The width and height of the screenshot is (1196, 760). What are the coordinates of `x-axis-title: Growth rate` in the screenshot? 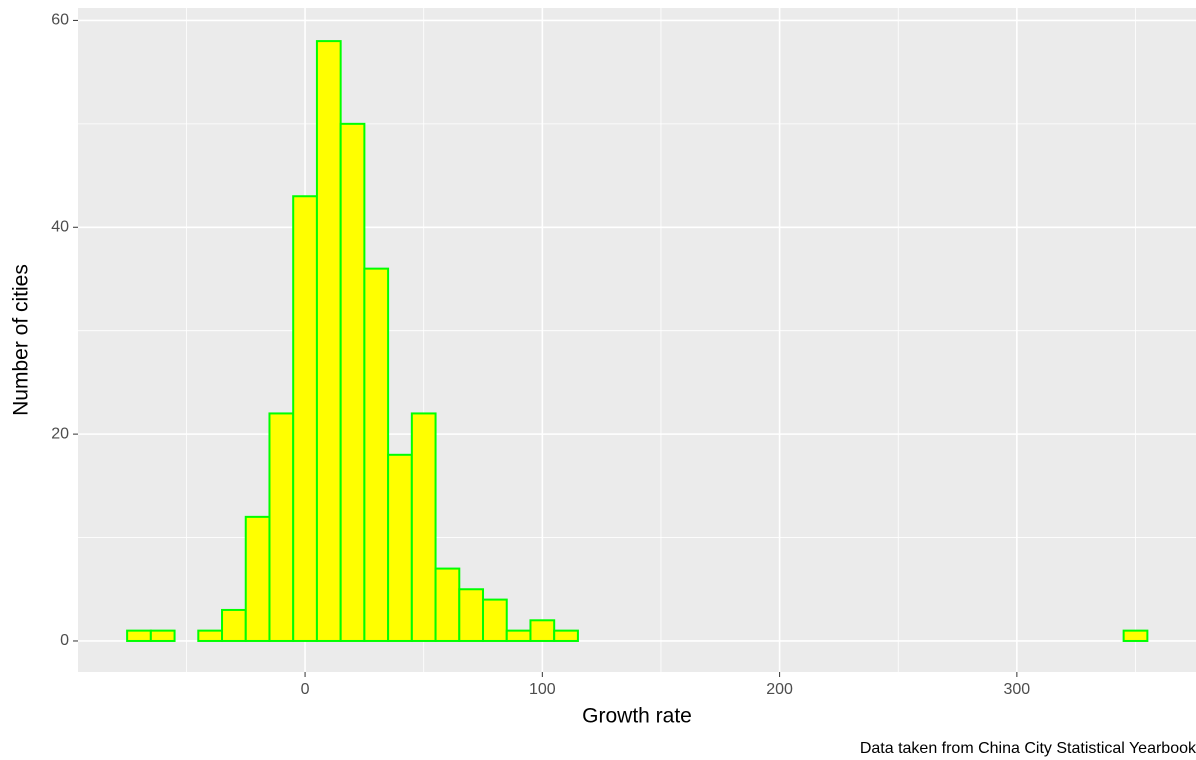 It's located at (637, 716).